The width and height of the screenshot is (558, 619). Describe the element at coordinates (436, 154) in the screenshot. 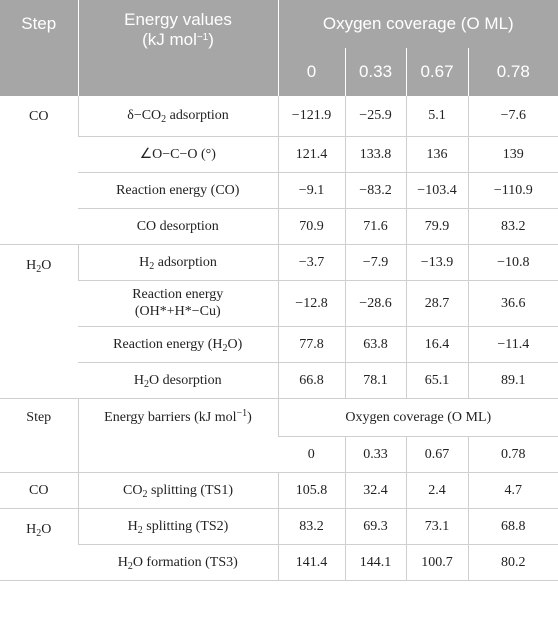

I see `table-cell: 136` at that location.